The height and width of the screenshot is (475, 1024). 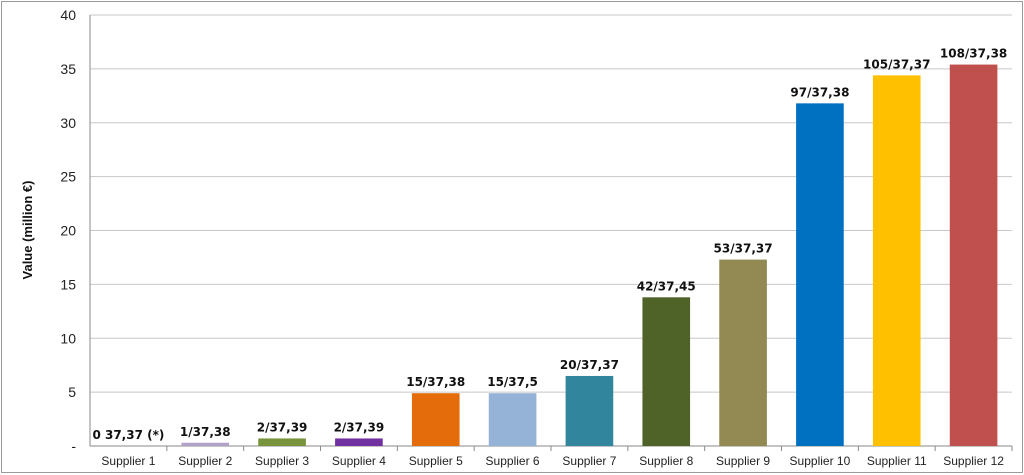 I want to click on category-label: Supplier 2, so click(x=205, y=461).